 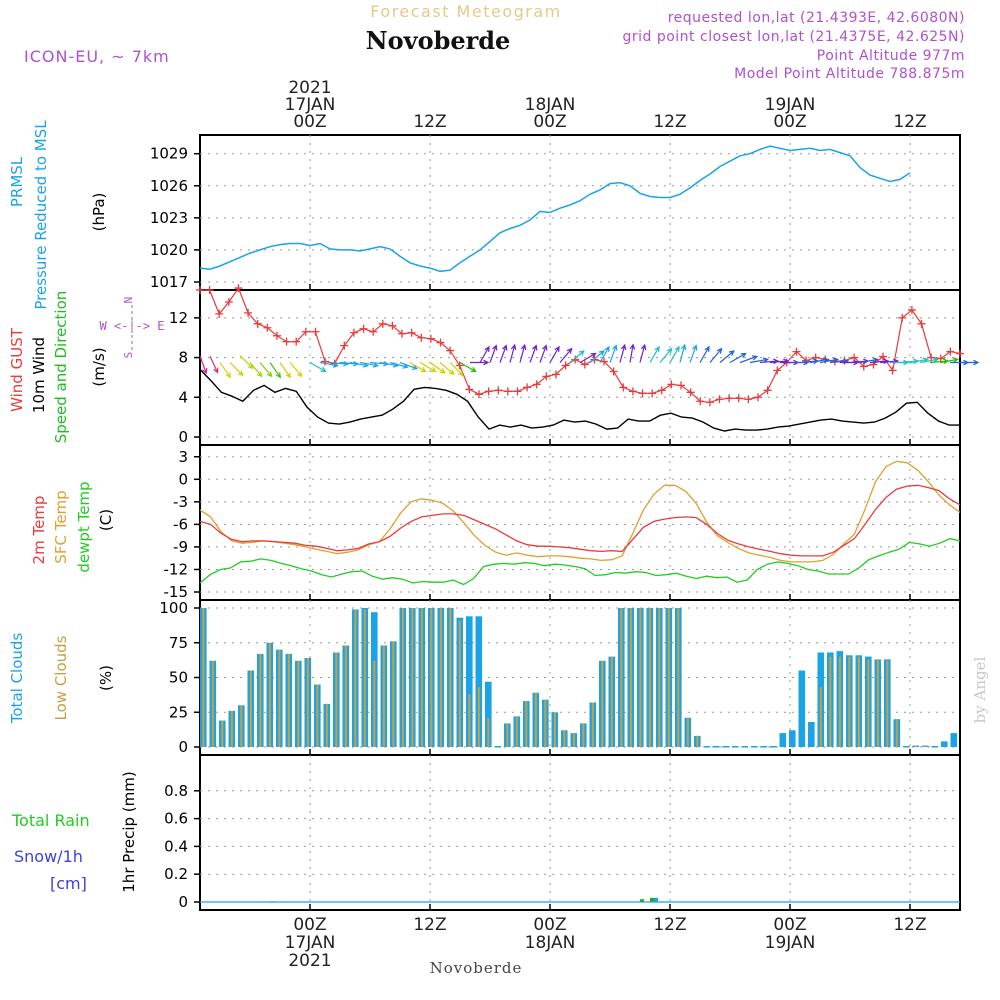 I want to click on y-tick-label: 25, so click(x=178, y=712).